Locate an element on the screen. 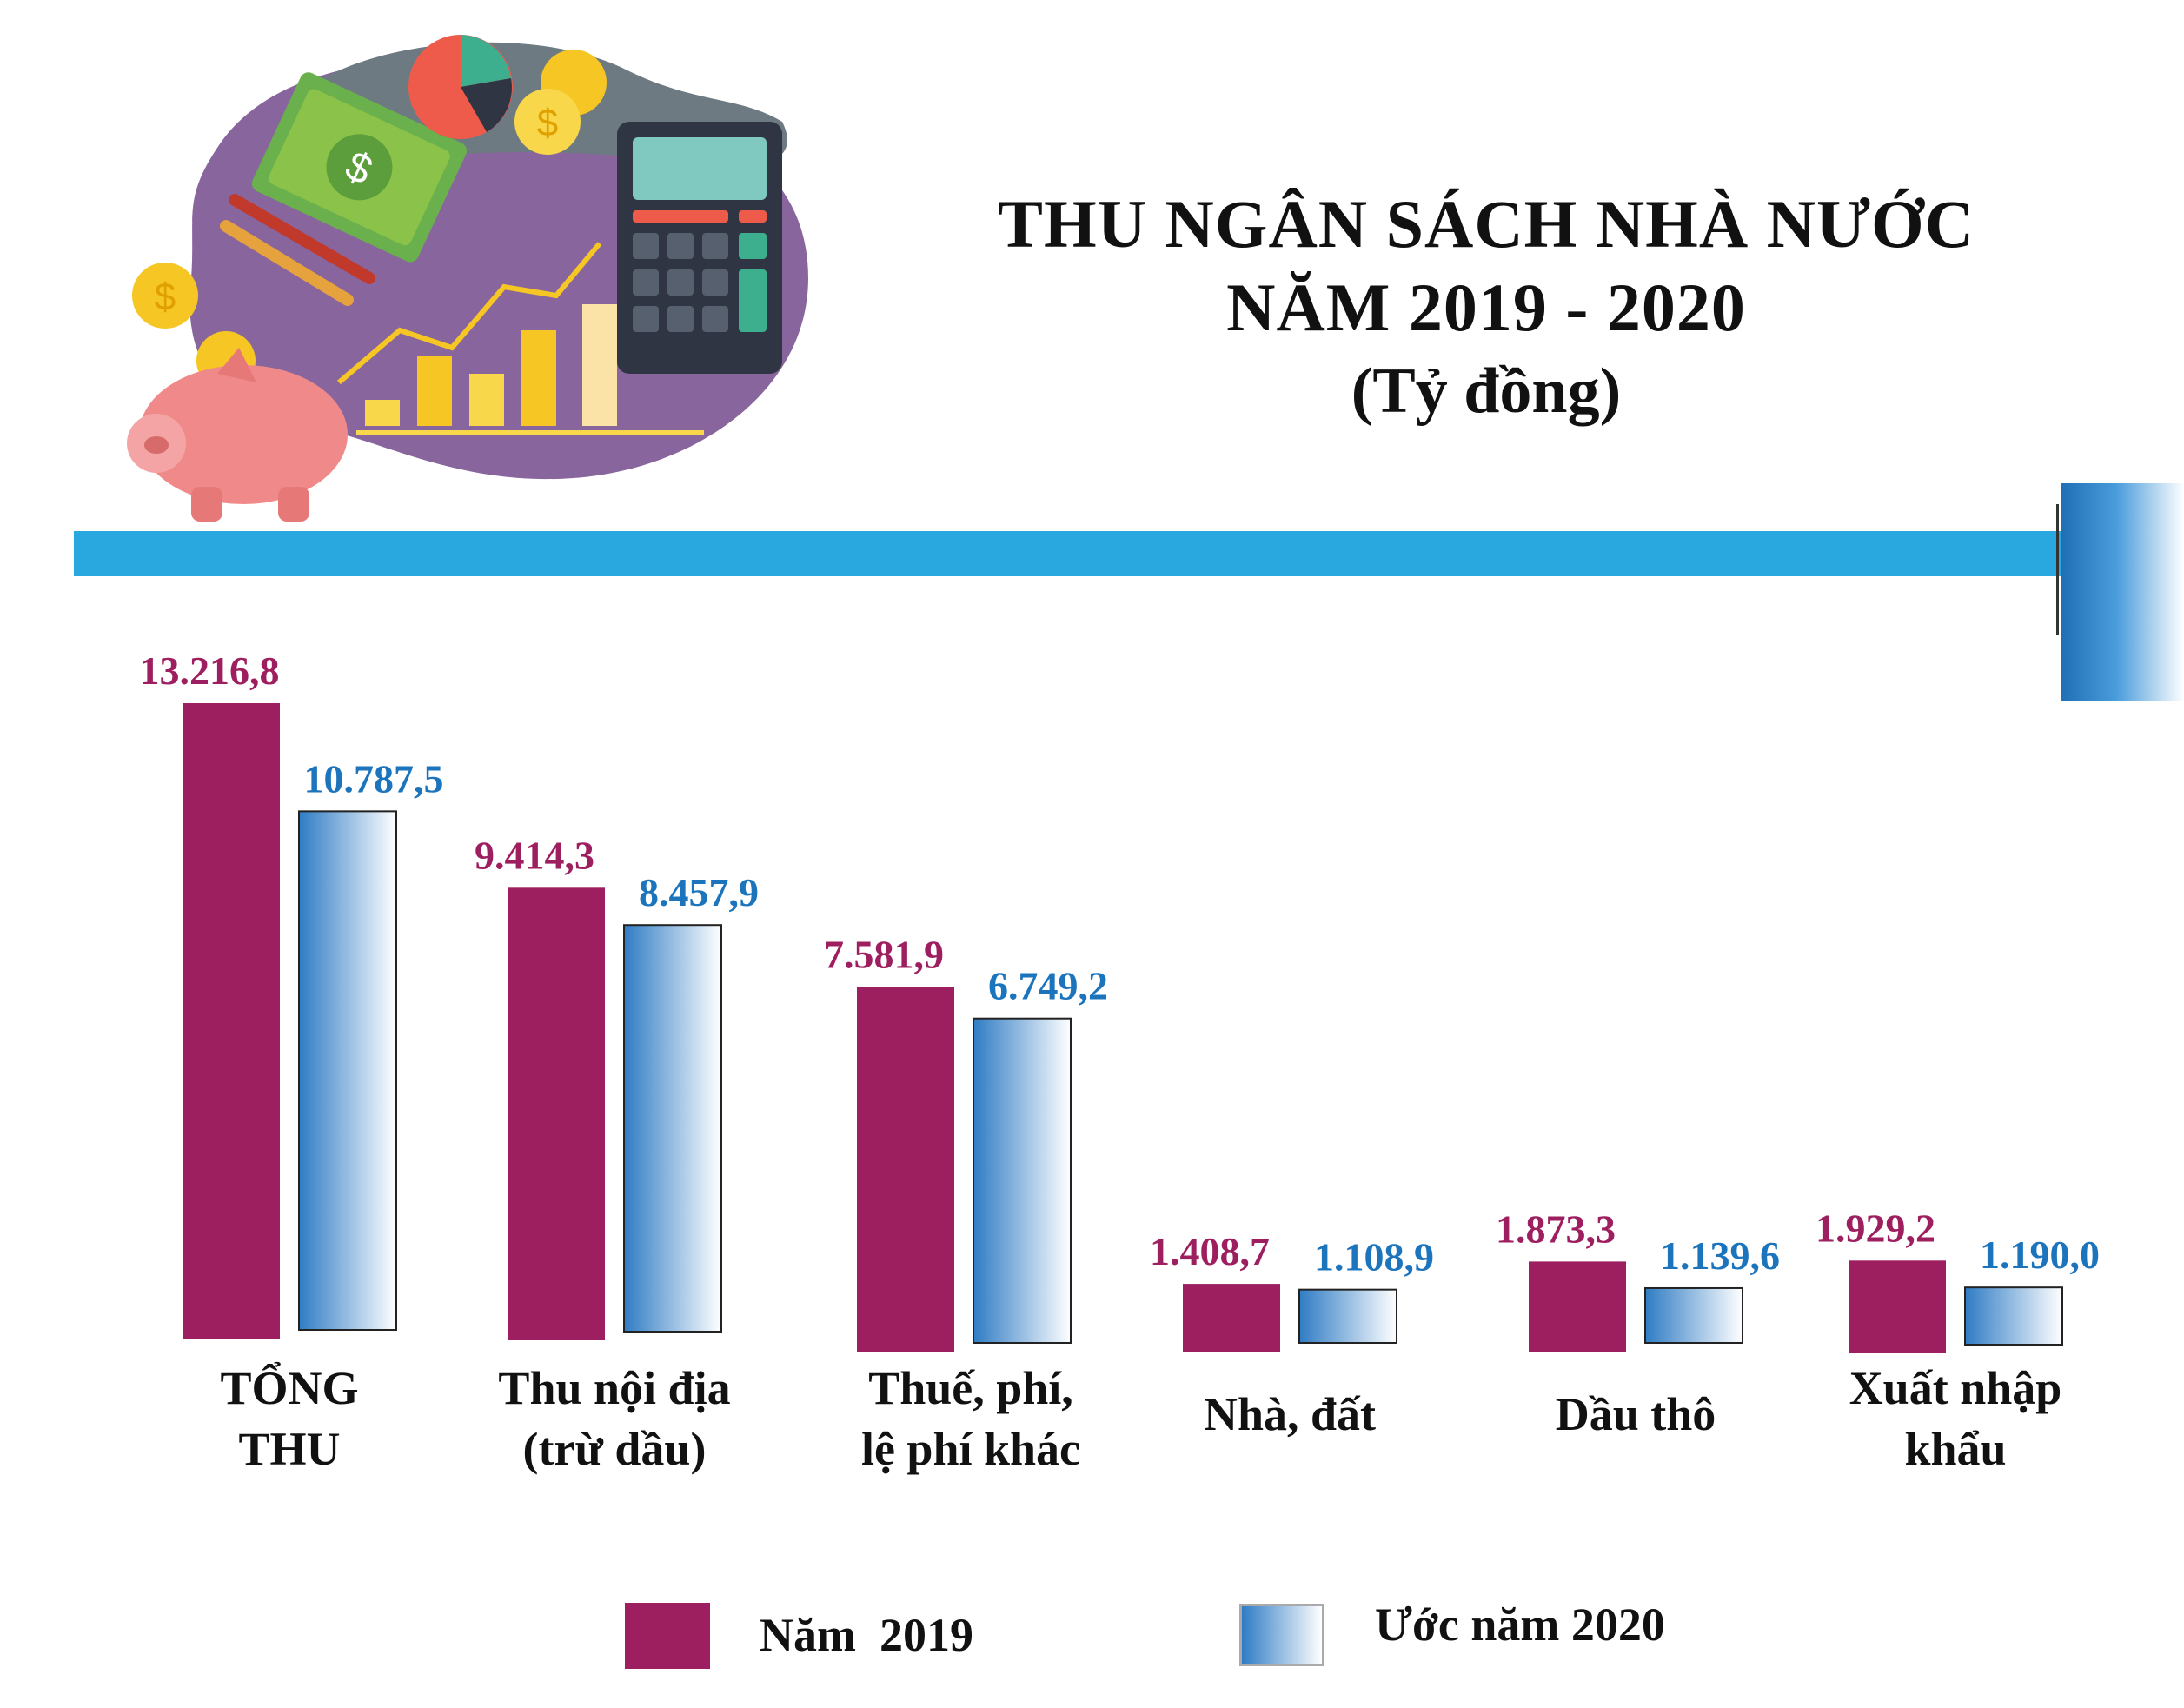 This screenshot has height=1708, width=2184. legend-label-2019: Năm 2019 is located at coordinates (866, 1635).